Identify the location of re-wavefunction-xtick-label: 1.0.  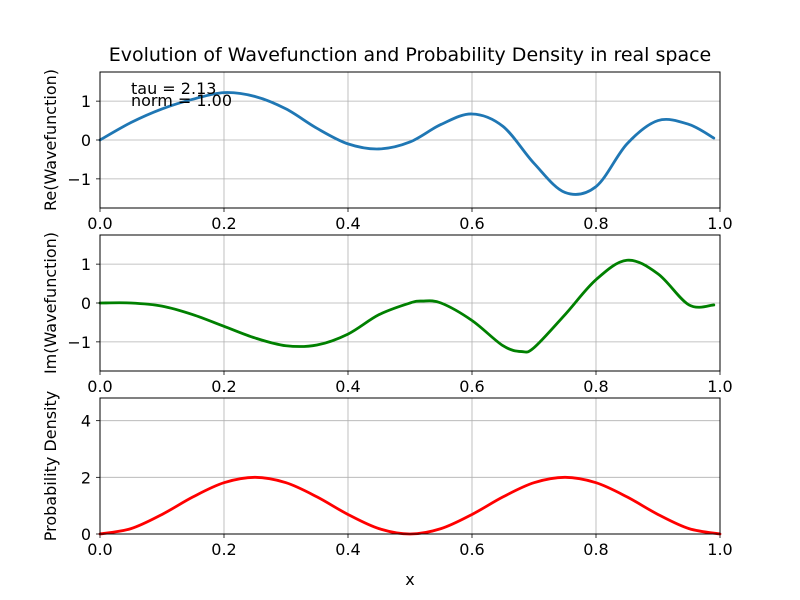
(719, 223).